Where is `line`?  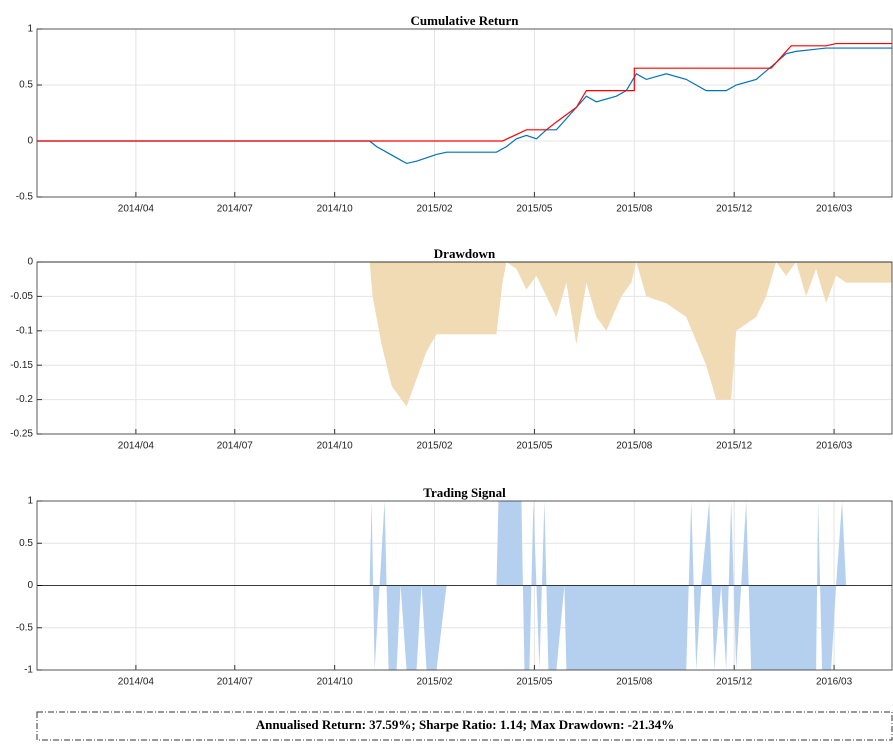 line is located at coordinates (464, 92).